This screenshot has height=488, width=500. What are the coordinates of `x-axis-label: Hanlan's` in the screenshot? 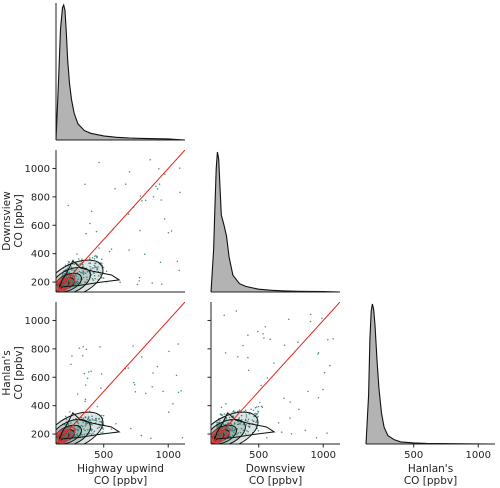 It's located at (430, 469).